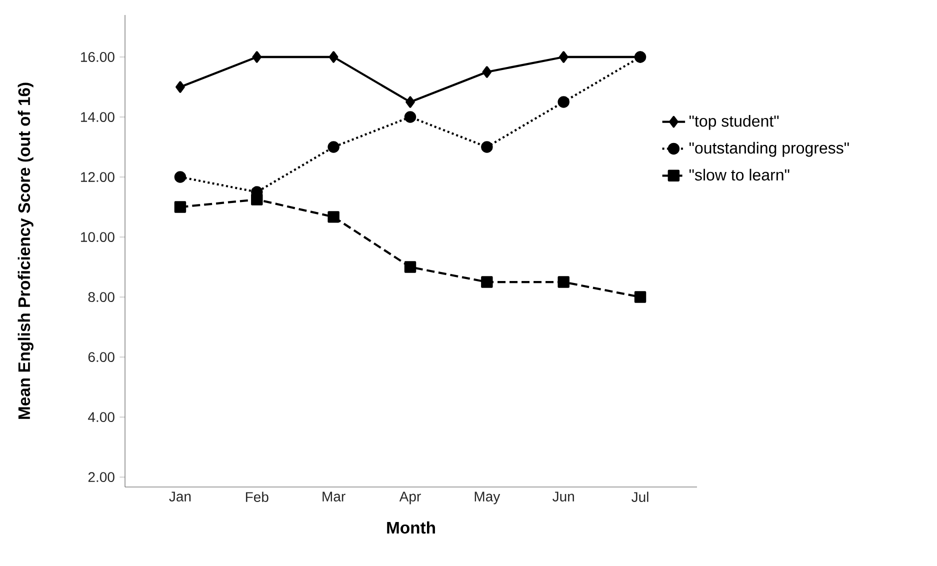  What do you see at coordinates (769, 149) in the screenshot?
I see `legend-label: "outstanding progress"` at bounding box center [769, 149].